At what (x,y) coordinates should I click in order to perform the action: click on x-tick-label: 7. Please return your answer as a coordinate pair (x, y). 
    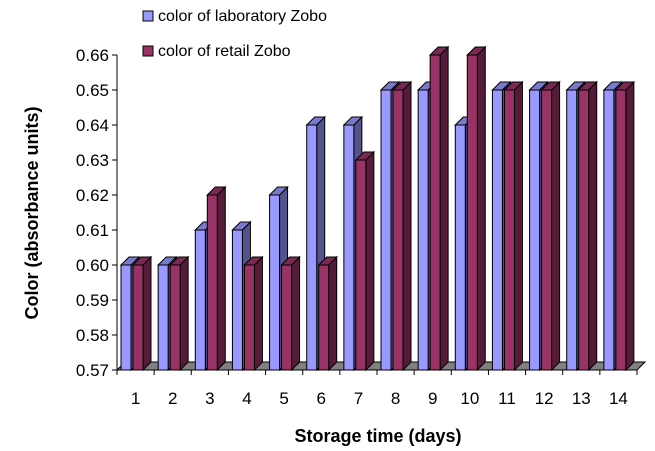
    Looking at the image, I should click on (358, 398).